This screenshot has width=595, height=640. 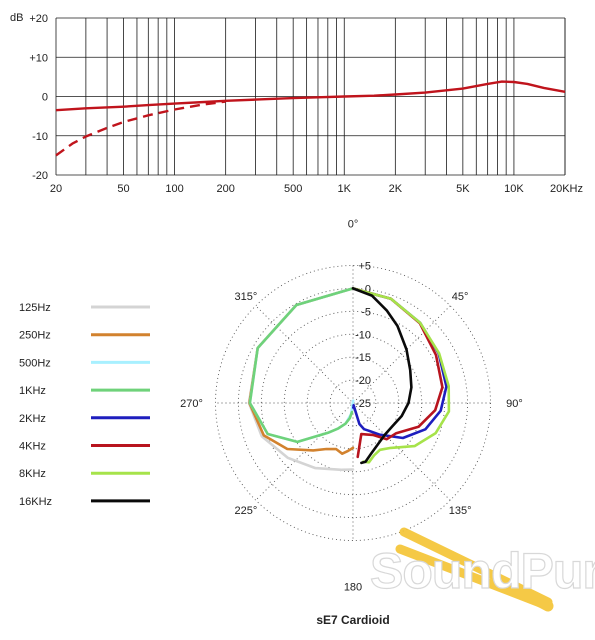 What do you see at coordinates (123, 189) in the screenshot?
I see `x-tick-label: 50` at bounding box center [123, 189].